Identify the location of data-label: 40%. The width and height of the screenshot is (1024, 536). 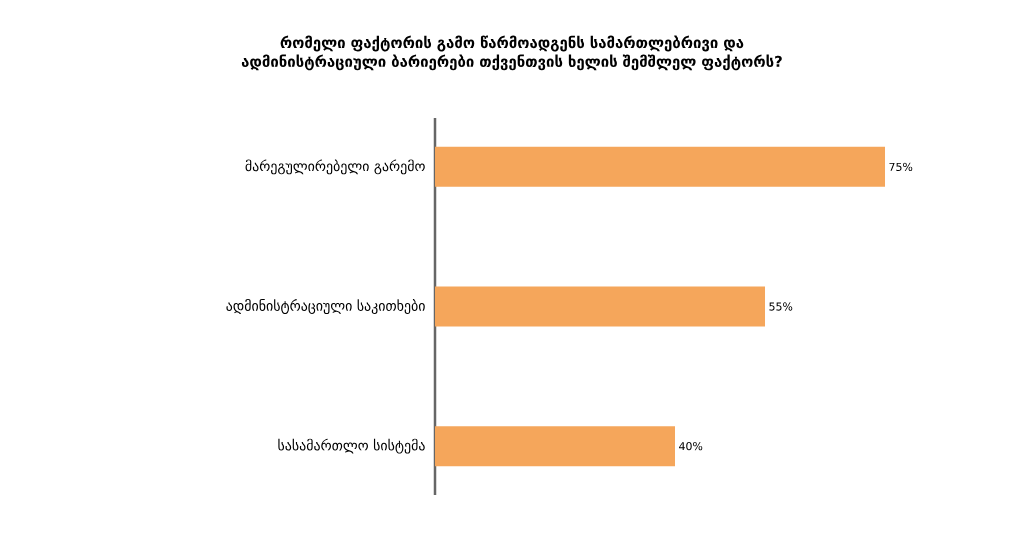
(691, 446).